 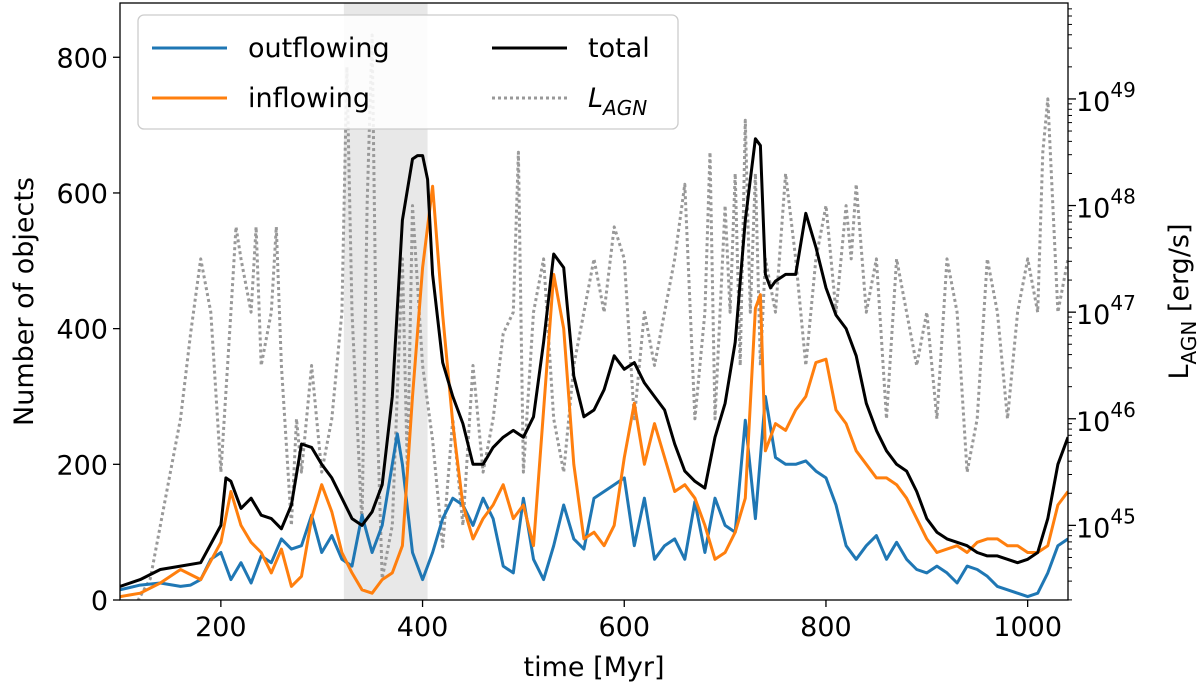 What do you see at coordinates (826, 627) in the screenshot?
I see `x-tick-label: 800` at bounding box center [826, 627].